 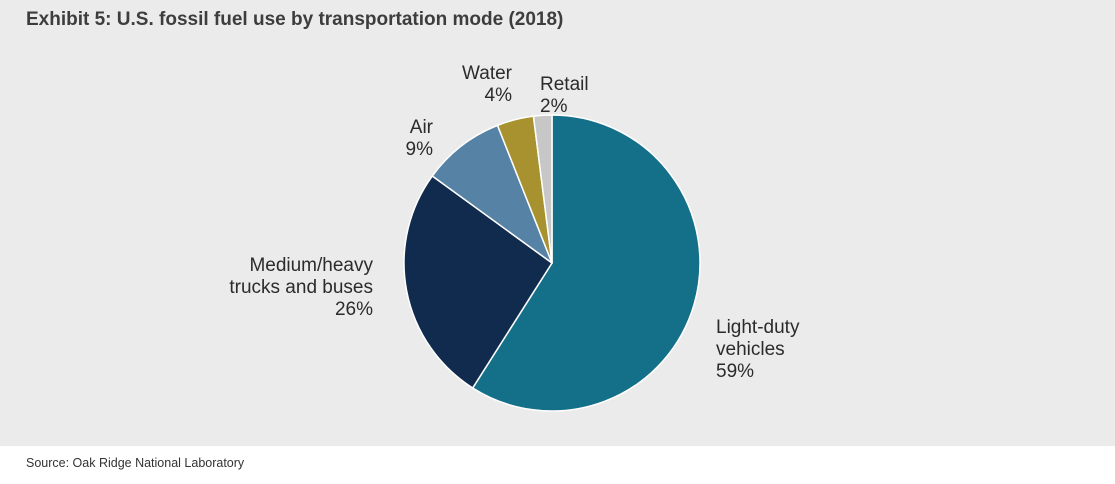 I want to click on slice-value-text: 4%, so click(x=499, y=95).